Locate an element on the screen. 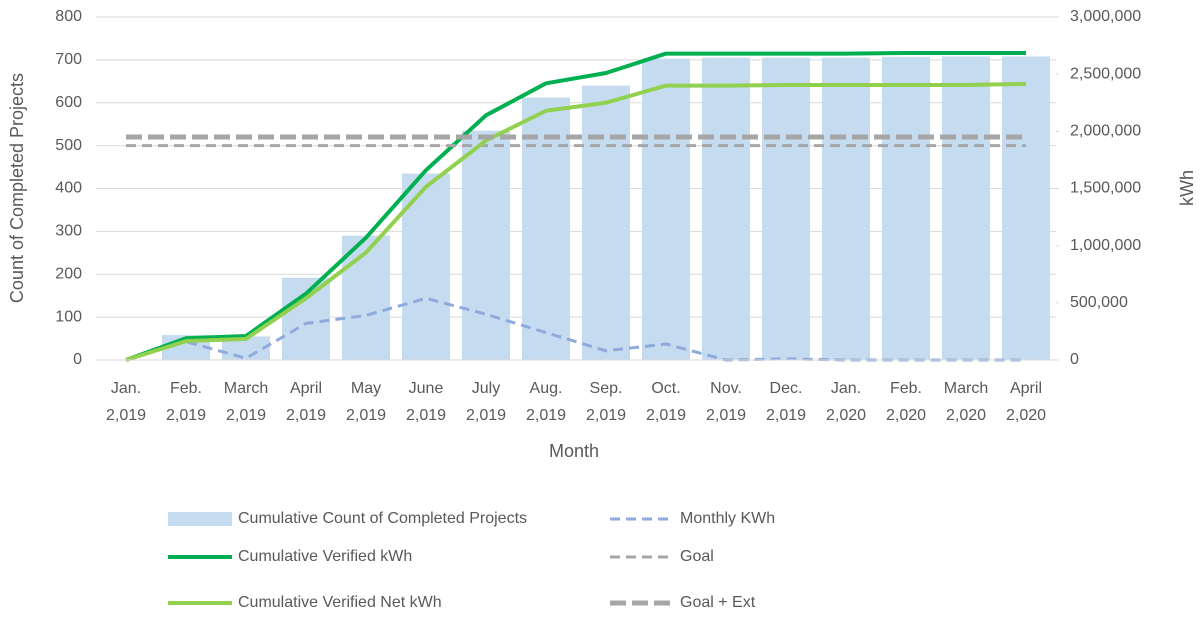  y2-tick-label: 2,500,000 is located at coordinates (1105, 73).